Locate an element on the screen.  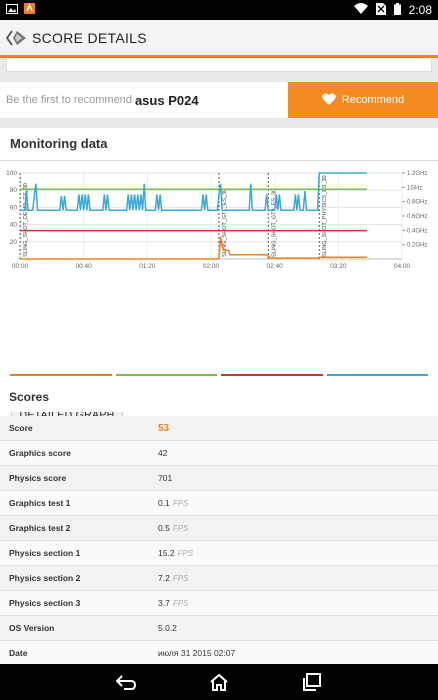
score-label: Physics score is located at coordinates (38, 478).